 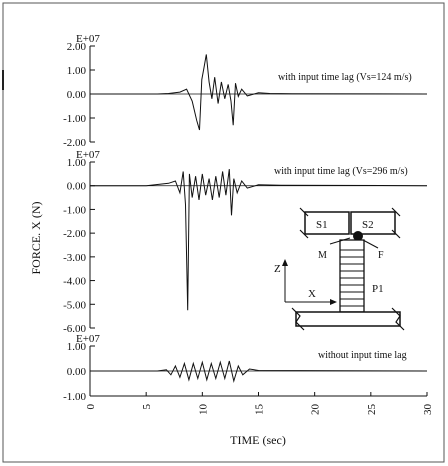 What do you see at coordinates (340, 241) in the screenshot?
I see `arrow-m` at bounding box center [340, 241].